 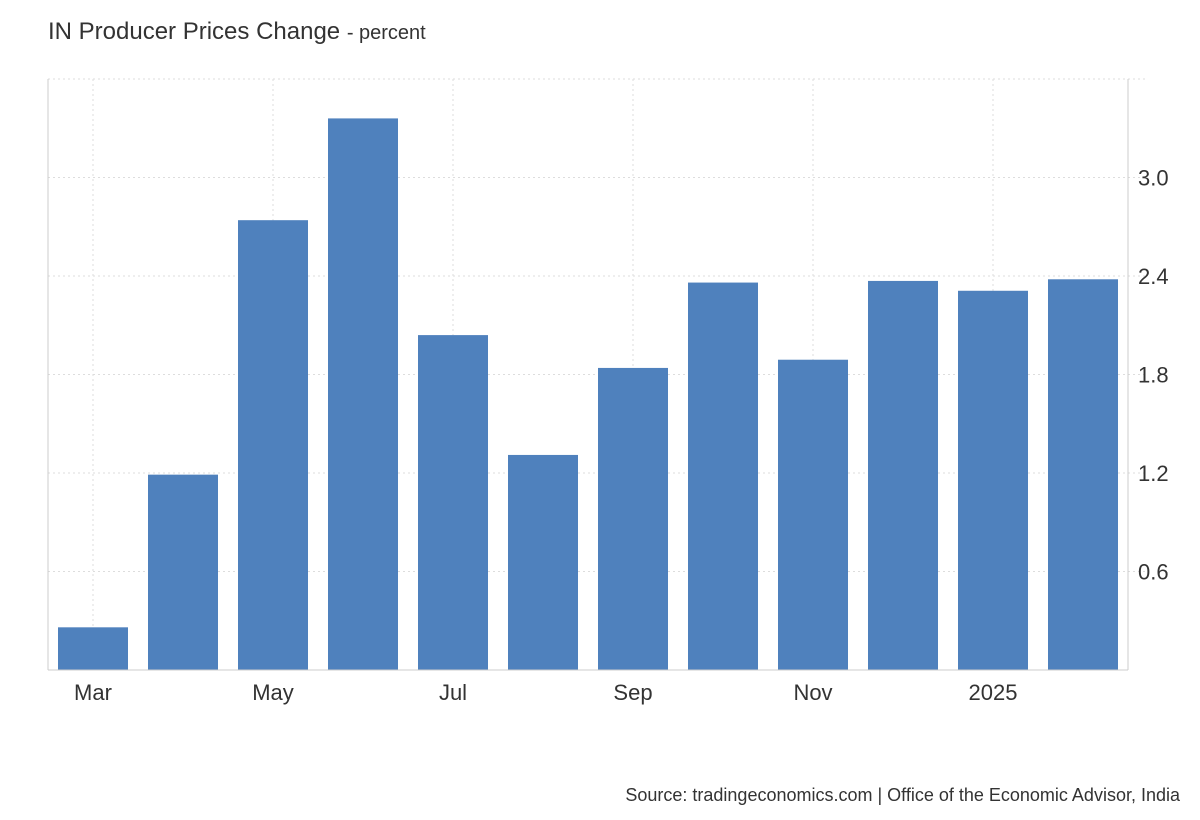 What do you see at coordinates (1153, 276) in the screenshot?
I see `y-tick-label: 2.4` at bounding box center [1153, 276].